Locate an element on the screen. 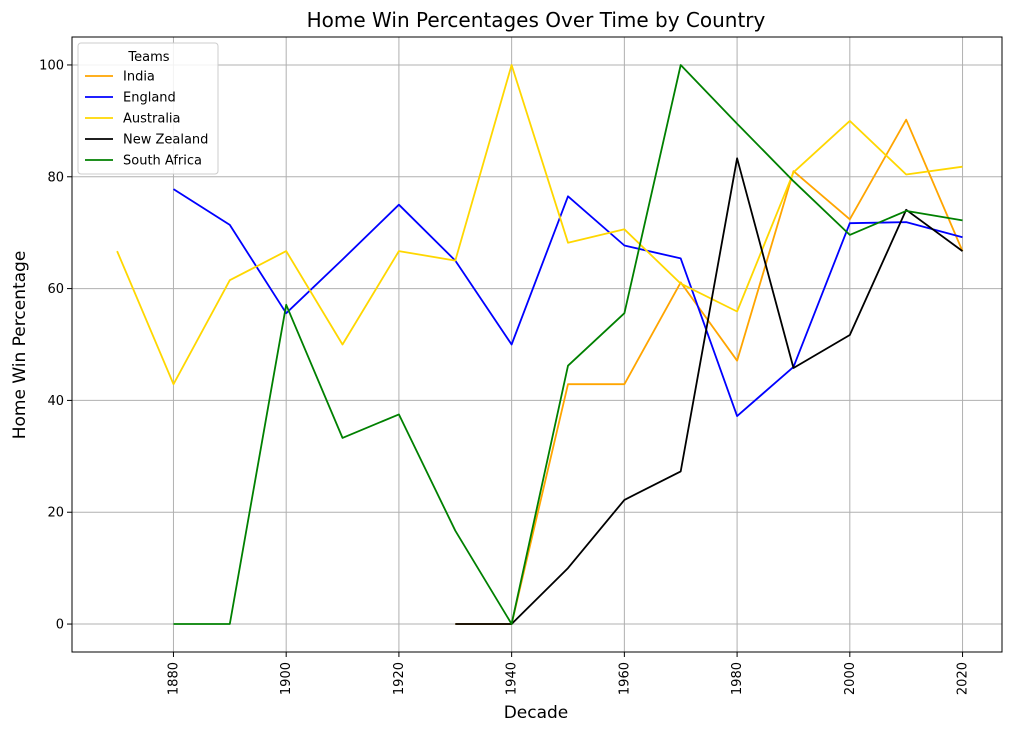  y-tick-label: 80 is located at coordinates (55, 177).